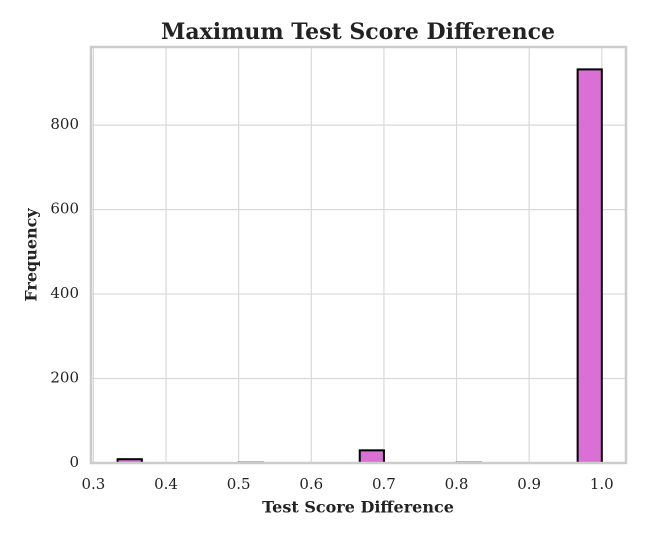  Describe the element at coordinates (74, 462) in the screenshot. I see `y-tick-label: 0` at that location.